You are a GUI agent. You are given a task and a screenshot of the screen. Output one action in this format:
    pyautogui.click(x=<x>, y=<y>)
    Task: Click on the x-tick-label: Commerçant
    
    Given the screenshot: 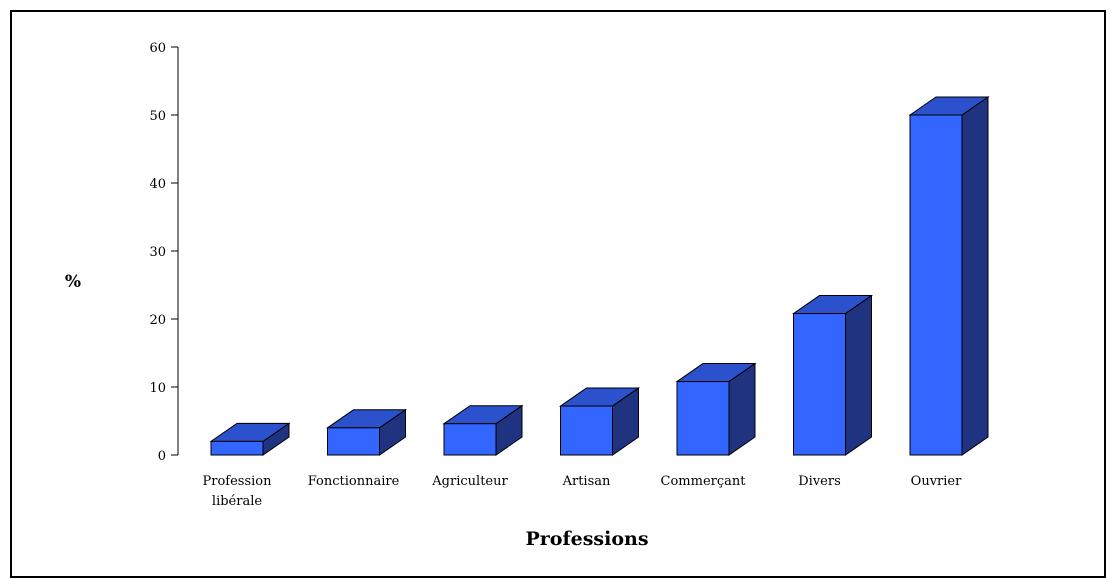 What is the action you would take?
    pyautogui.click(x=704, y=481)
    